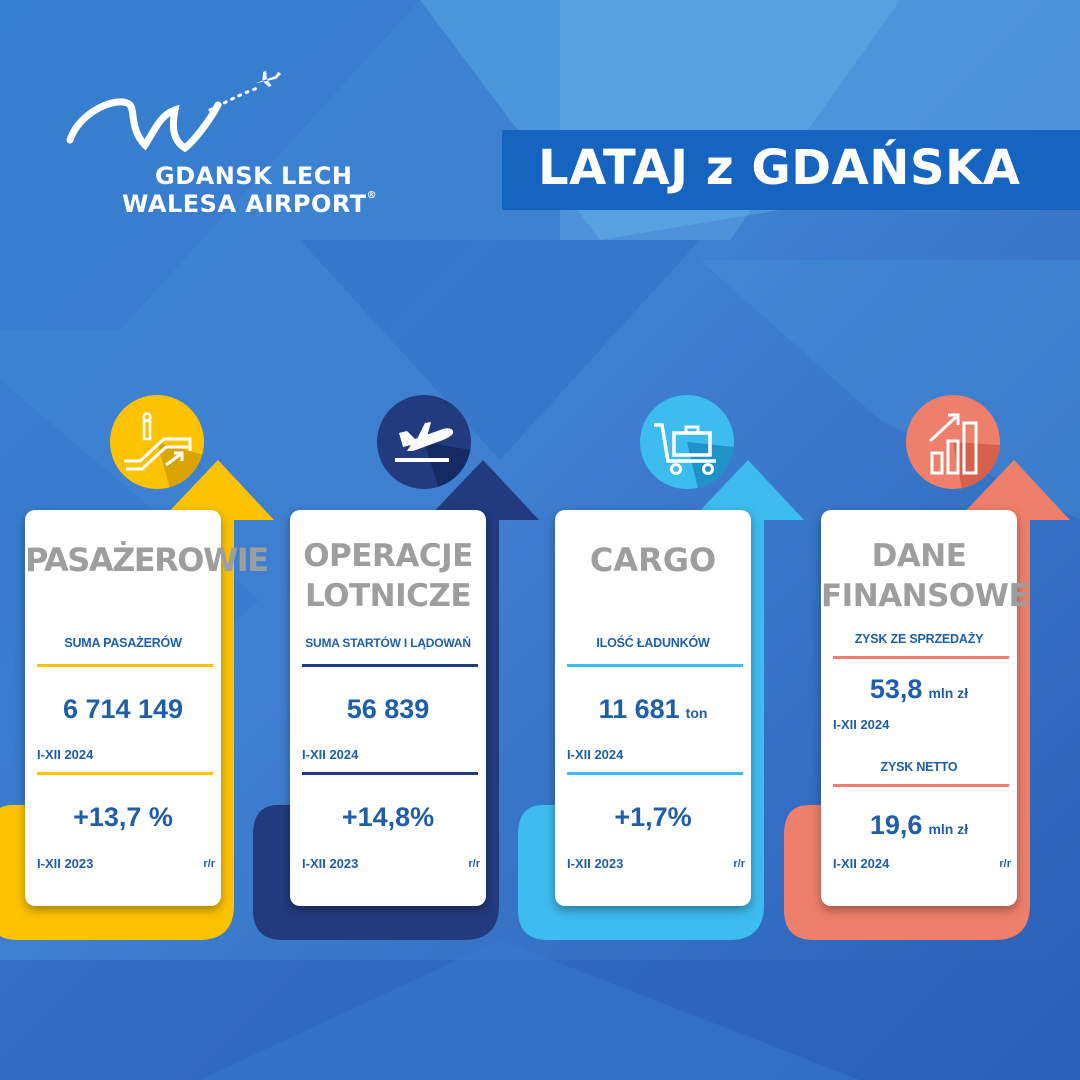  I want to click on change-value: +14,8%, so click(388, 817).